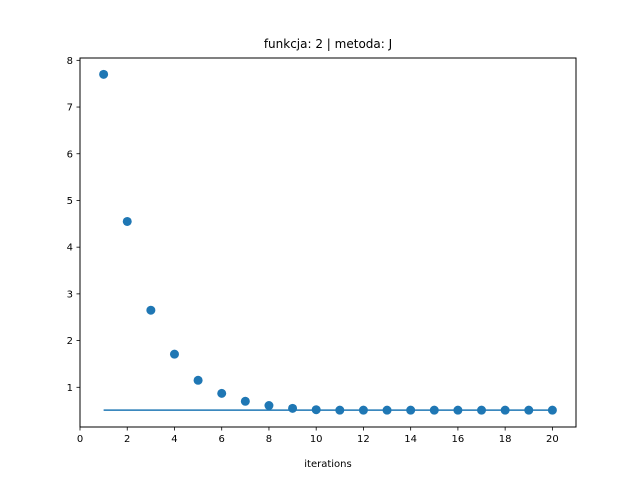  I want to click on chart-title: funkcja: 2 | metoda: J, so click(328, 44).